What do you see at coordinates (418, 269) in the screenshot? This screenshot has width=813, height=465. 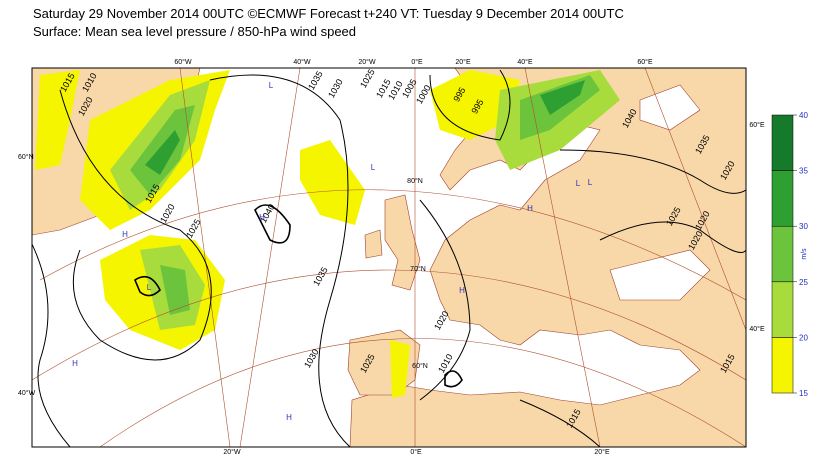 I see `graticule-label: 70°N` at bounding box center [418, 269].